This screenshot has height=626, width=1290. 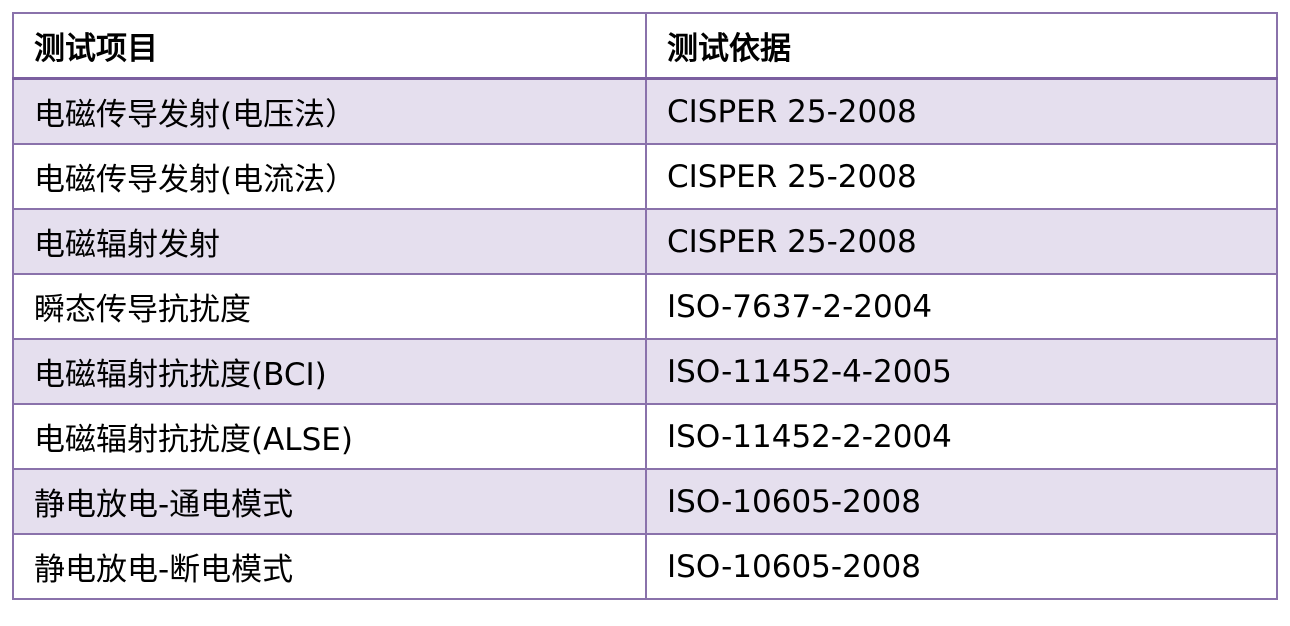 I want to click on table-row: 电磁辐射抗扰度(BCI) ISO-11452-4-2005, so click(x=645, y=371).